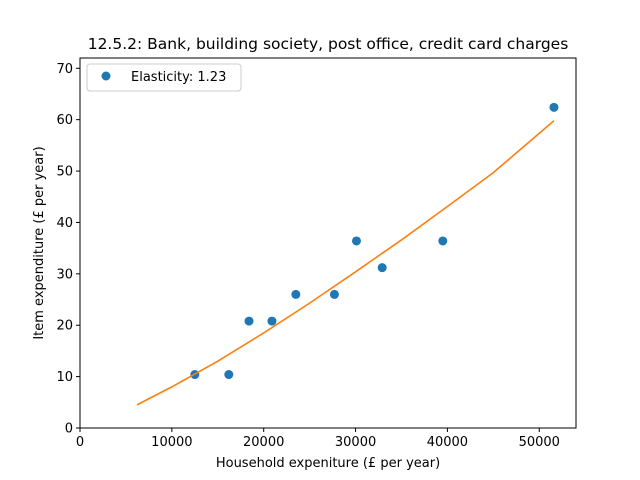 The height and width of the screenshot is (480, 640). I want to click on legend-label: Elasticity: 1.23, so click(178, 77).